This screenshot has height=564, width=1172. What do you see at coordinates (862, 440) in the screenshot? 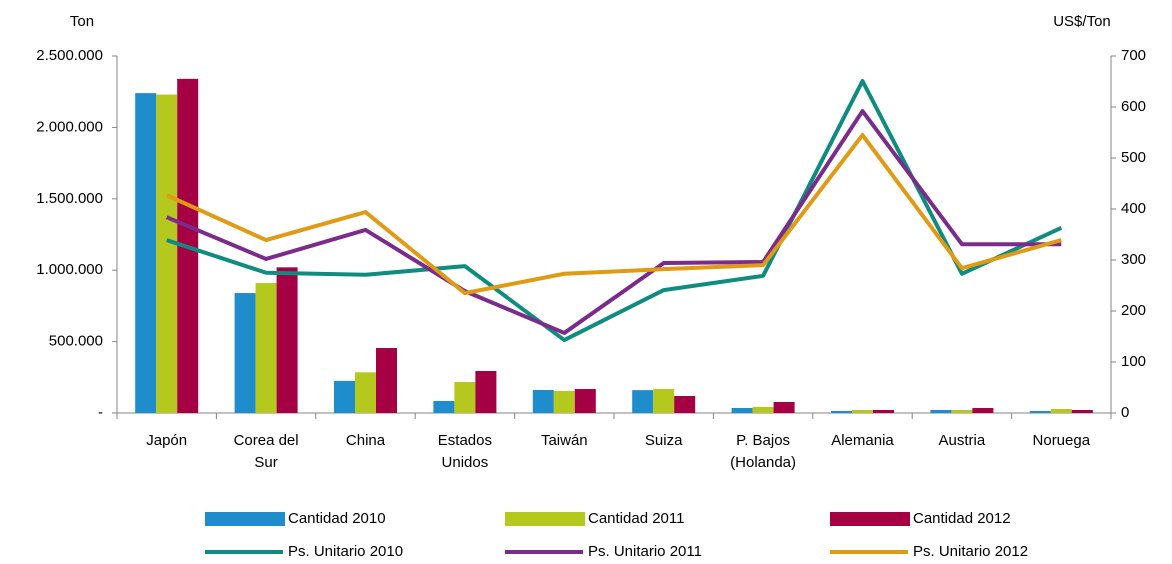
I see `x-tick-label: Alemania` at bounding box center [862, 440].